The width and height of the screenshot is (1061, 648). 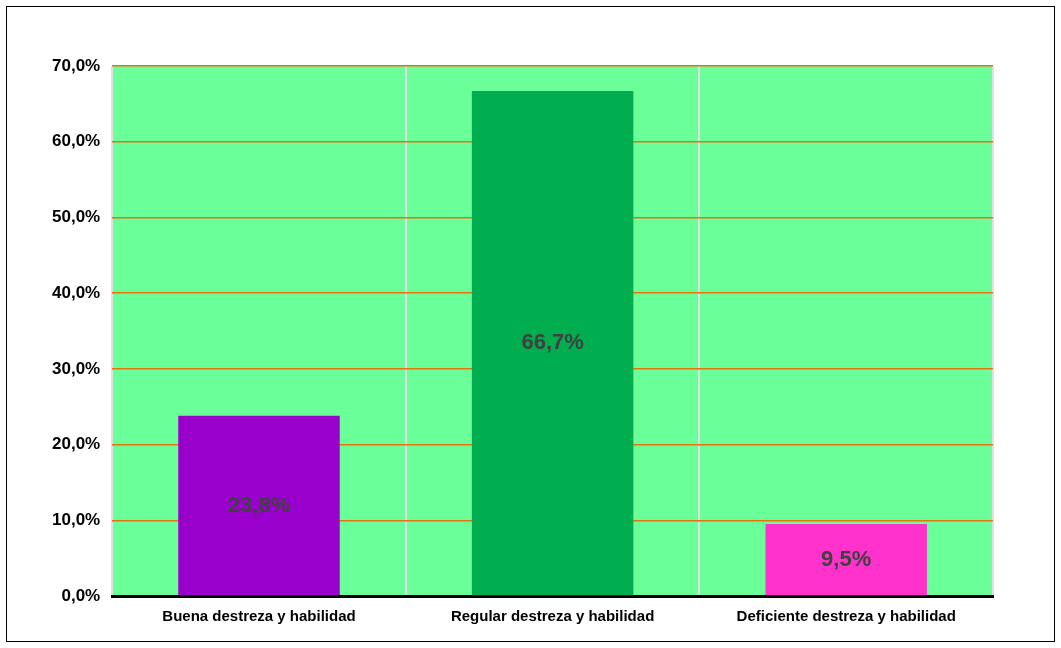 I want to click on x-tick-label: Deficiente destreza y habilidad, so click(x=846, y=616).